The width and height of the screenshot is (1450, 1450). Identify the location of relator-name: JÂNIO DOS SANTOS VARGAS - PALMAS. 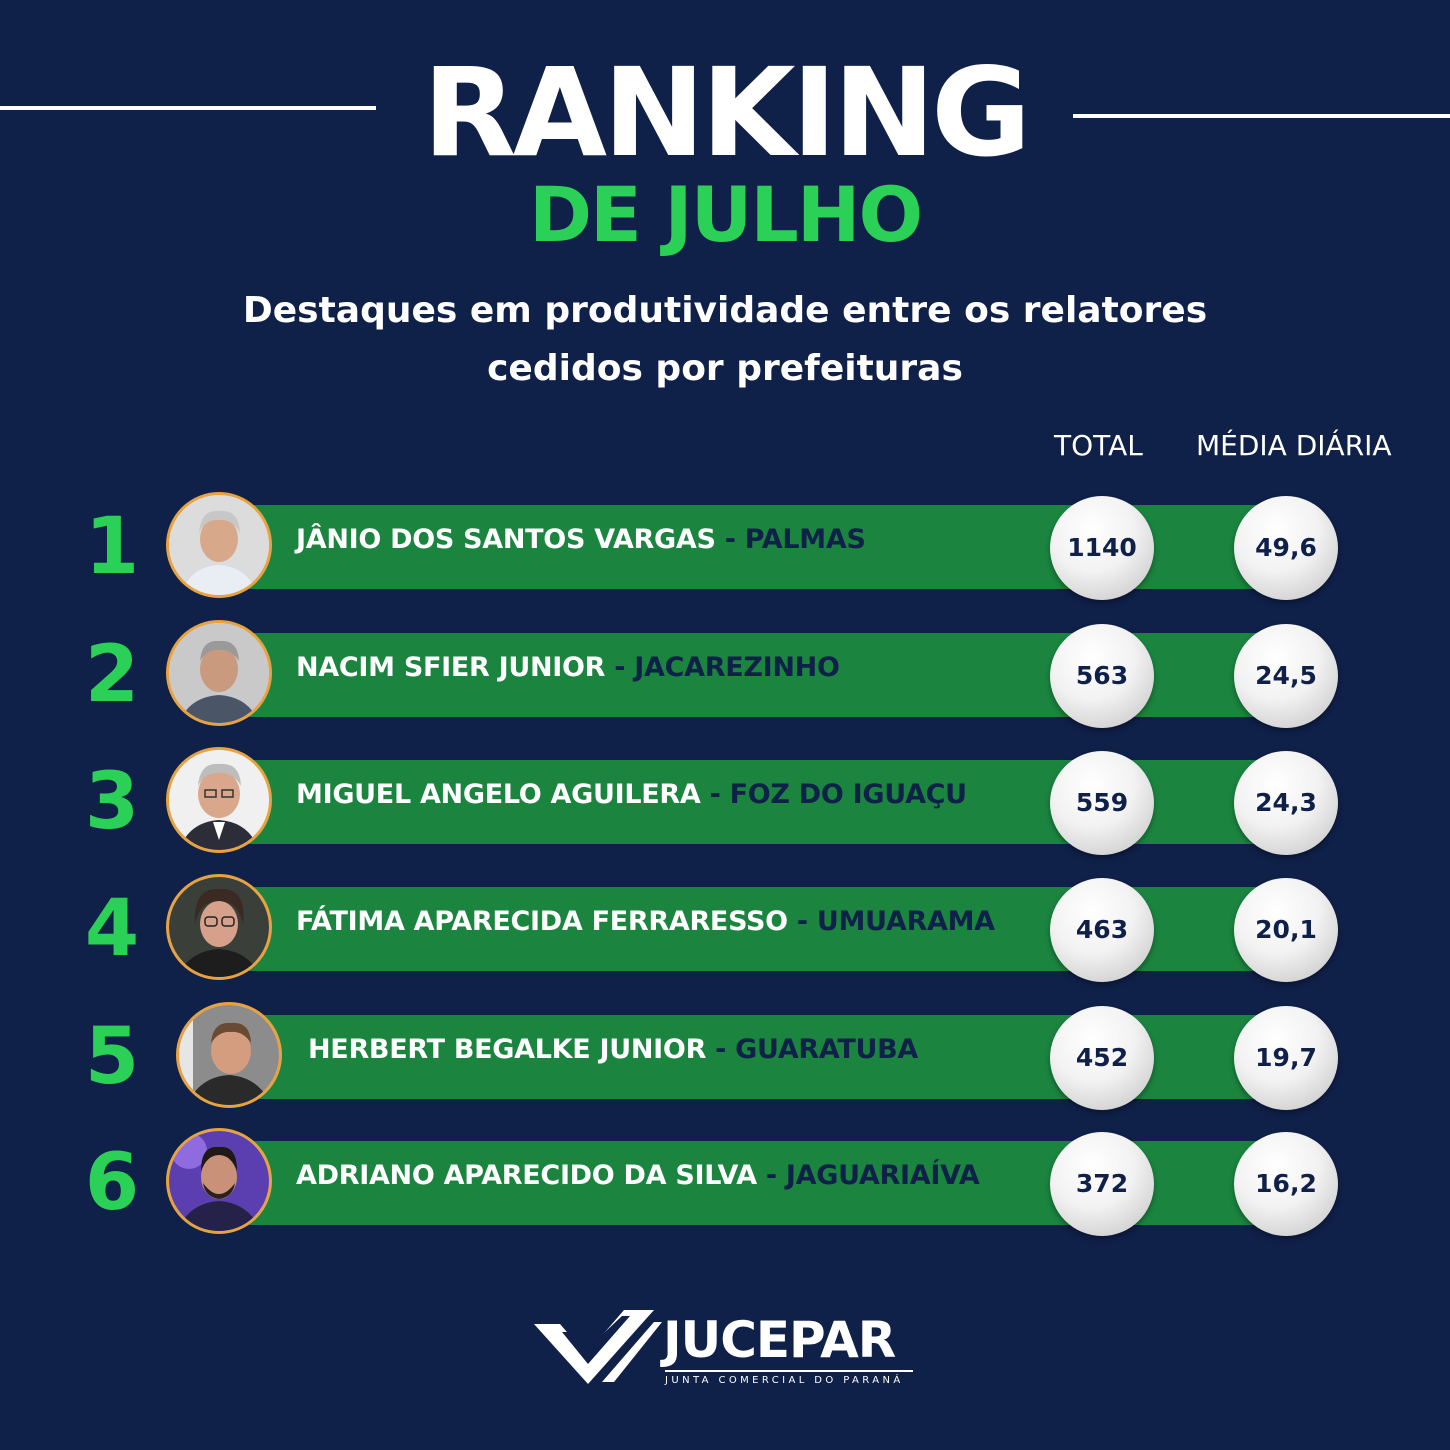
(581, 540).